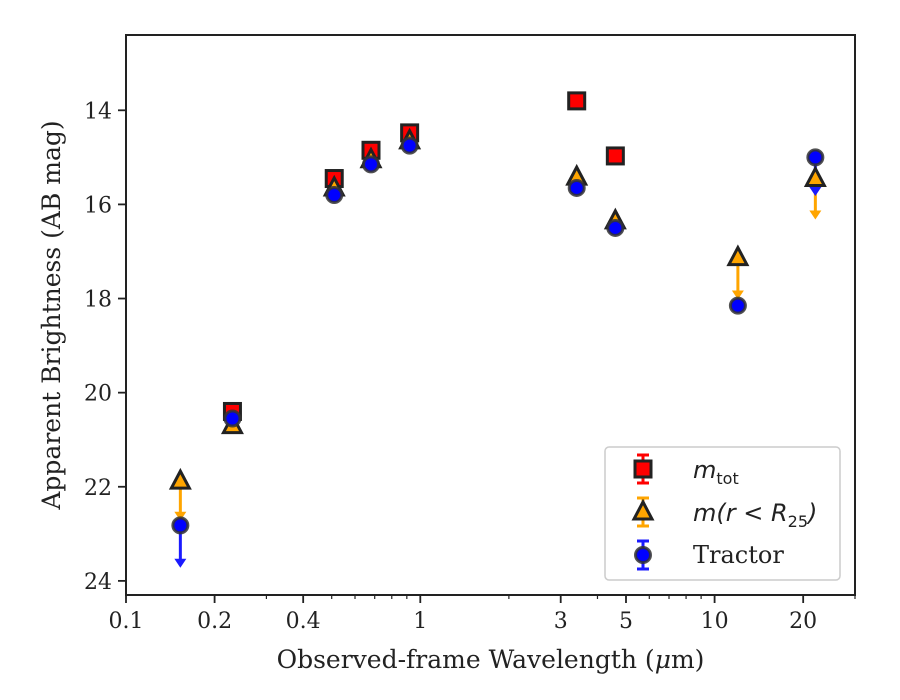 Image resolution: width=900 pixels, height=700 pixels. What do you see at coordinates (214, 621) in the screenshot?
I see `x-tick-label: 0.2` at bounding box center [214, 621].